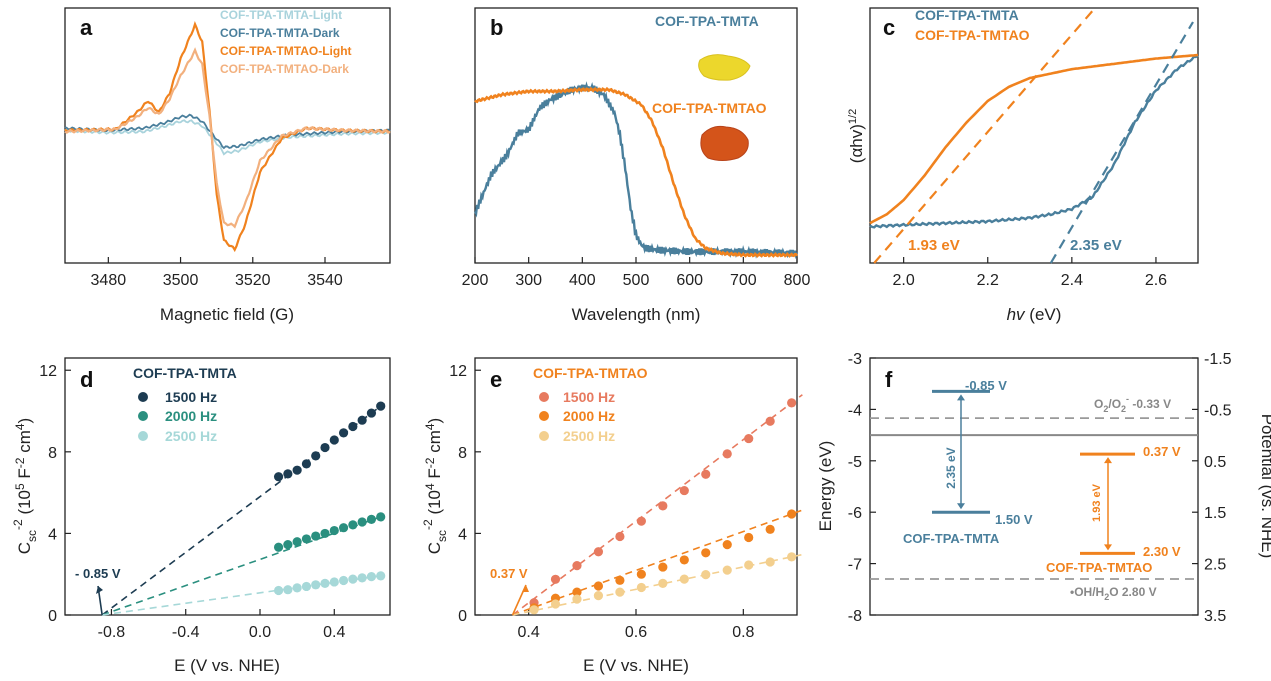  What do you see at coordinates (181, 280) in the screenshot?
I see `panel-a-xtick-label: 3500` at bounding box center [181, 280].